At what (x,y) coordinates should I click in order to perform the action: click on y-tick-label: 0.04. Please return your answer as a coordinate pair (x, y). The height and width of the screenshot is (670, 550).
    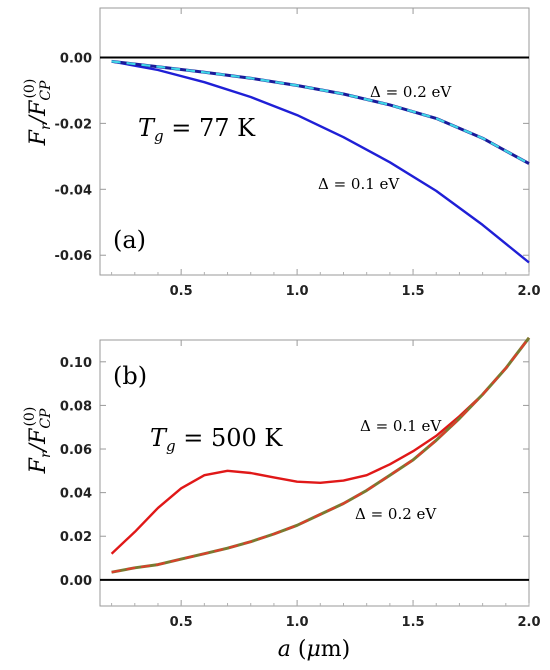
    Looking at the image, I should click on (76, 494).